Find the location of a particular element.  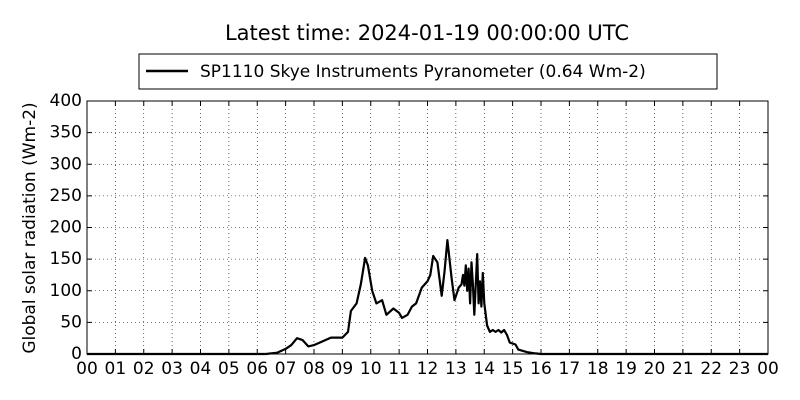

y-tick-label: 0 is located at coordinates (76, 354).